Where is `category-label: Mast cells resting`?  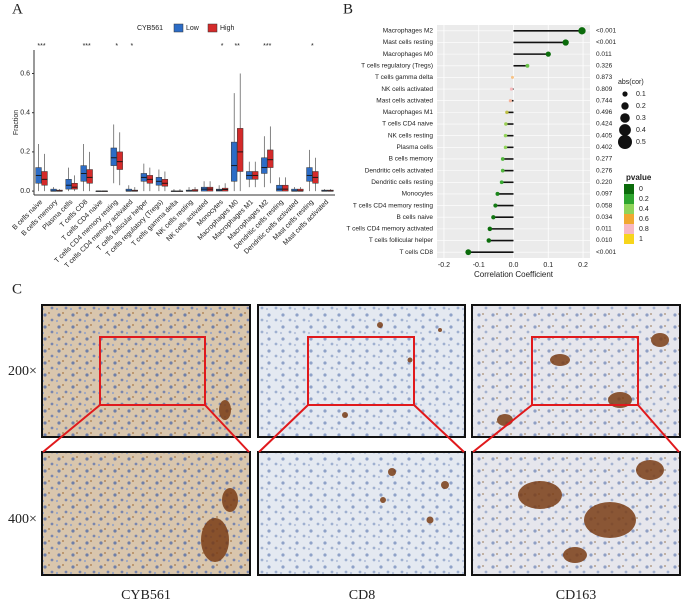 category-label: Mast cells resting is located at coordinates (408, 42).